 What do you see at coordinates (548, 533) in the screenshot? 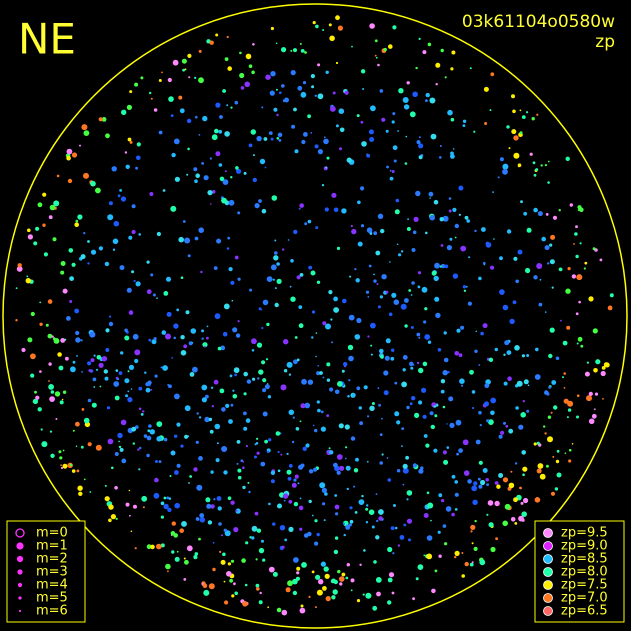
I see `legend-marker` at bounding box center [548, 533].